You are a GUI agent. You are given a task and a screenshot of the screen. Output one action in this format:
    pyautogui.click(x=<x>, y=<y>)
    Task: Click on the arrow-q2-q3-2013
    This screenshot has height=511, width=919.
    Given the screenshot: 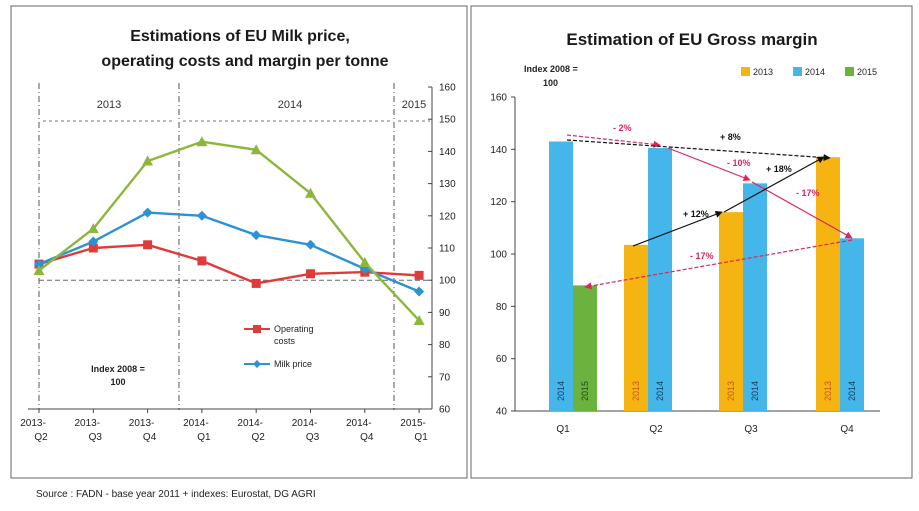 What is the action you would take?
    pyautogui.click(x=677, y=228)
    